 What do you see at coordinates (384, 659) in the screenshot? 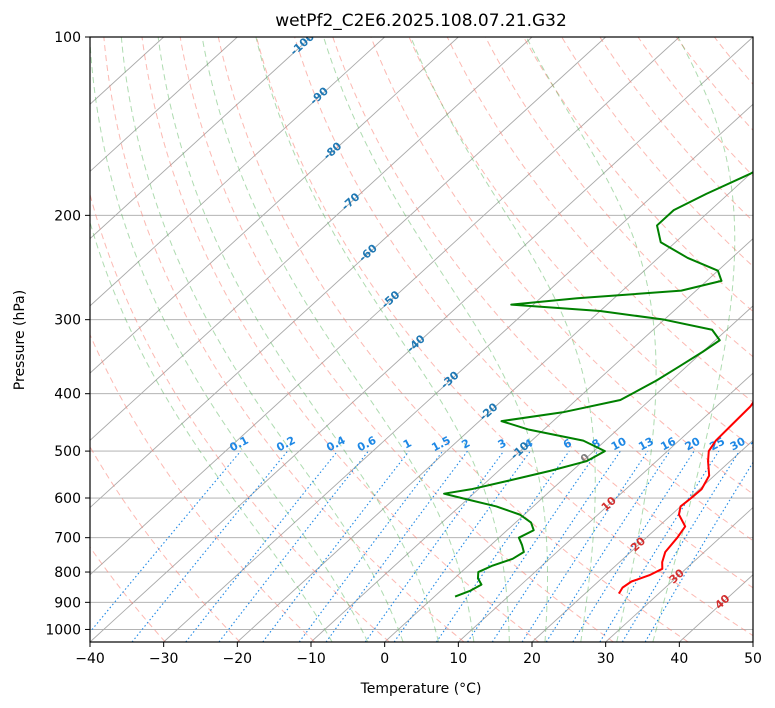
I see `x-tick-label: 0` at bounding box center [384, 659].